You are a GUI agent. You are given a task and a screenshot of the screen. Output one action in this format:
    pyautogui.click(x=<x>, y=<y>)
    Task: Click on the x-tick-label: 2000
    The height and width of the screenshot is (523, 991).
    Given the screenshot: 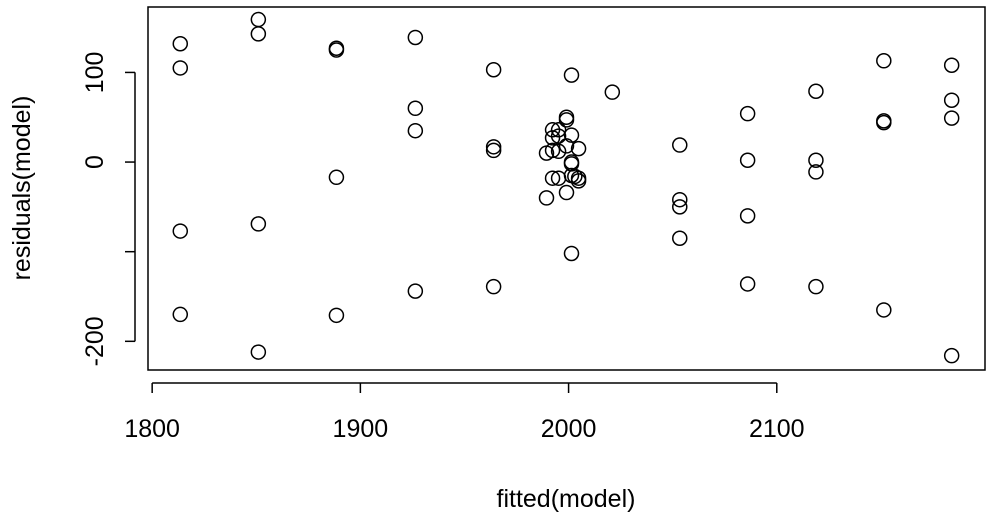 What is the action you would take?
    pyautogui.click(x=569, y=429)
    